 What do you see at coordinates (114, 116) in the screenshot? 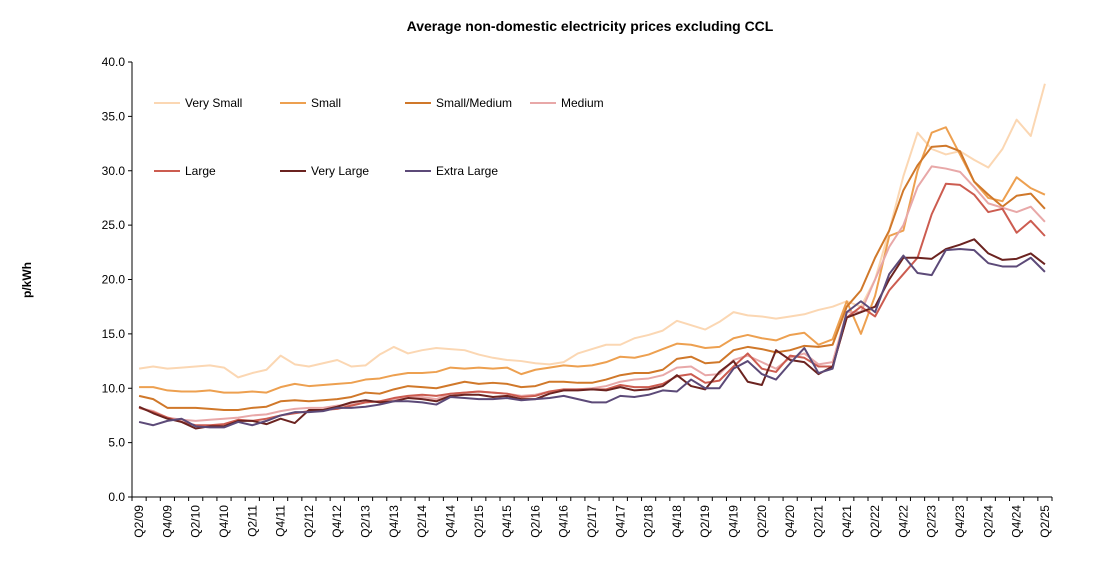
I see `y-tick-label: 35.0` at bounding box center [114, 116].